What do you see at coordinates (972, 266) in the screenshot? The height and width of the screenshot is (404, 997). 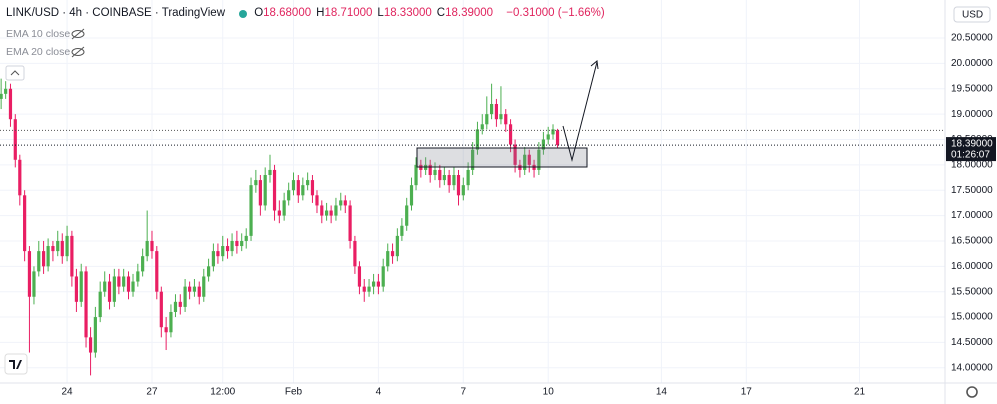 I see `y-tick-label: 16.00000` at bounding box center [972, 266].